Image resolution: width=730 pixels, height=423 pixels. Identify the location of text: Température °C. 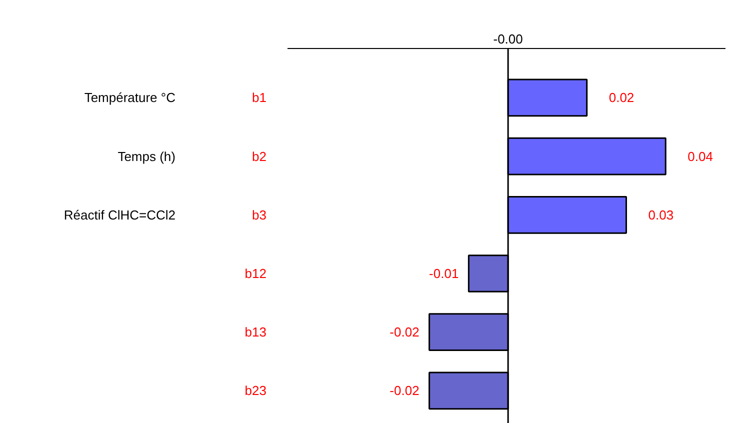
(130, 98).